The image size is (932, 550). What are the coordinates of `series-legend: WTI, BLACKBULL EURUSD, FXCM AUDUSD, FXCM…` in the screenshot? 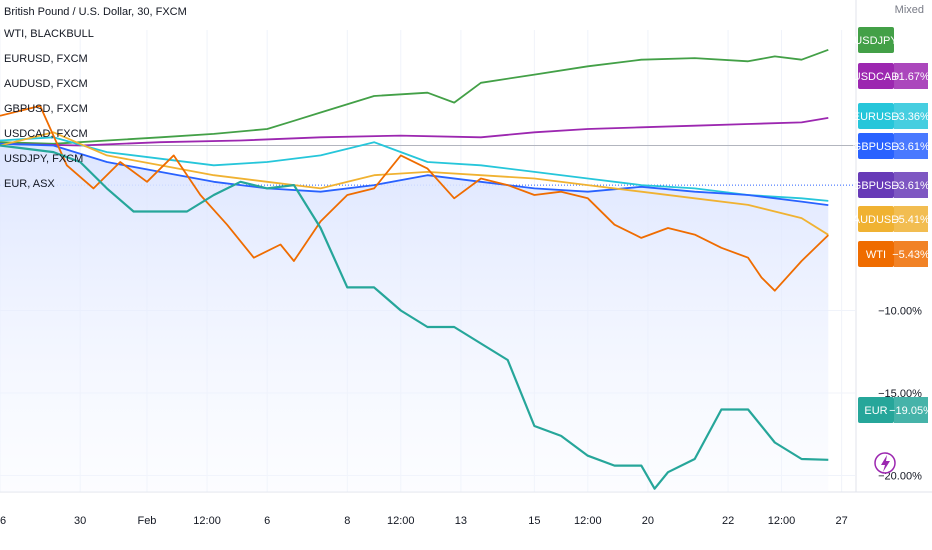 It's located at (49, 109).